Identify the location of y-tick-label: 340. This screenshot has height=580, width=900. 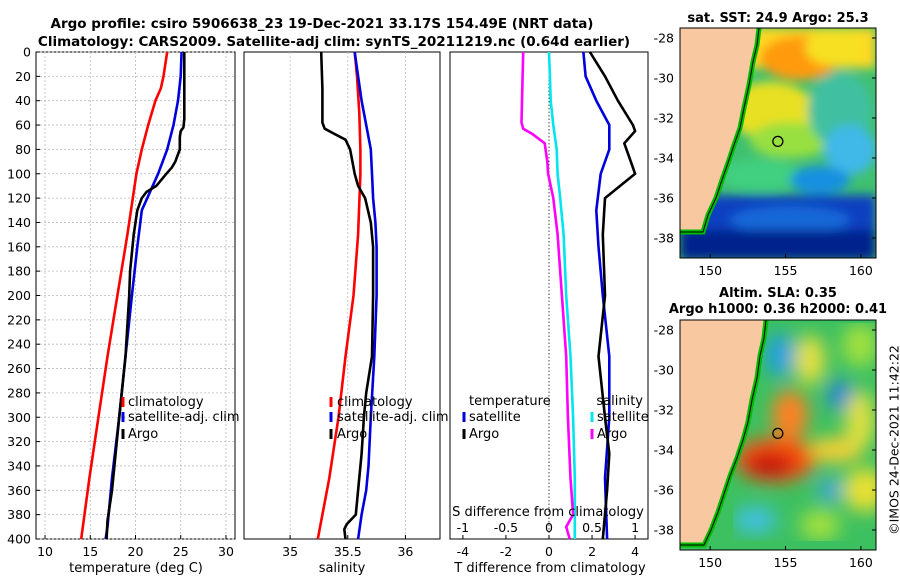
(19, 465).